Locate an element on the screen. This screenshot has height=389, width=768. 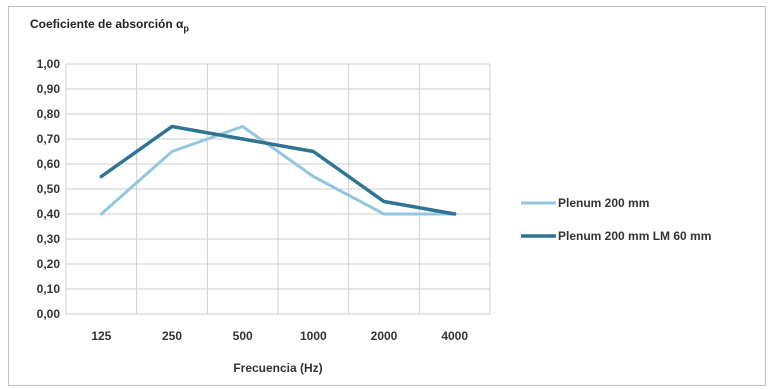
y-tick-label: 0,40 is located at coordinates (49, 214).